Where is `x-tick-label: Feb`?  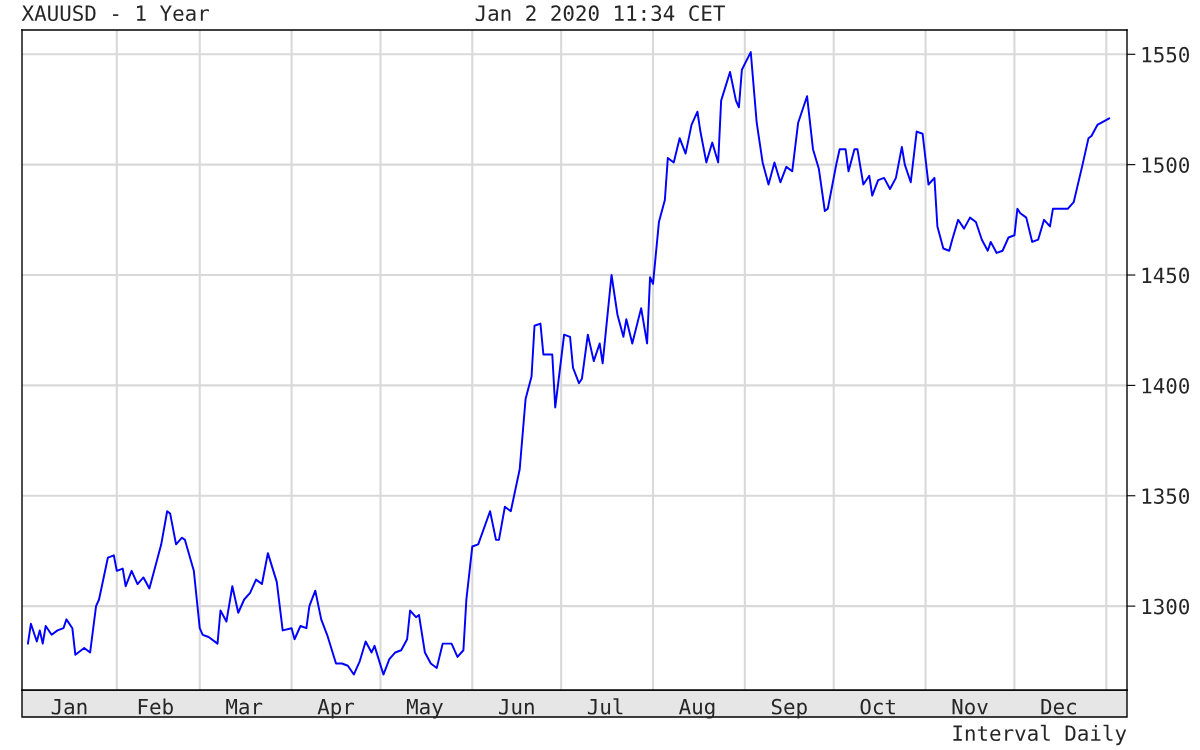
x-tick-label: Feb is located at coordinates (155, 706).